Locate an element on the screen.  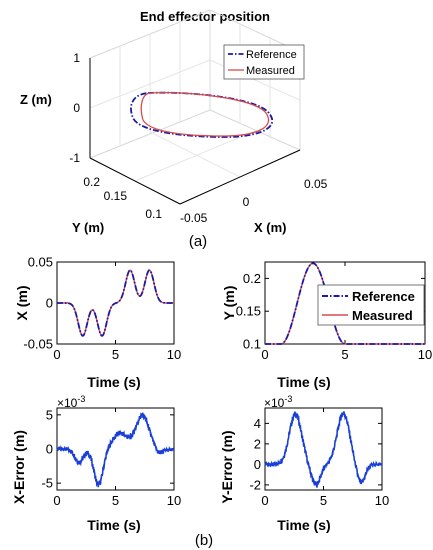
chart-title: End effector position is located at coordinates (205, 16).